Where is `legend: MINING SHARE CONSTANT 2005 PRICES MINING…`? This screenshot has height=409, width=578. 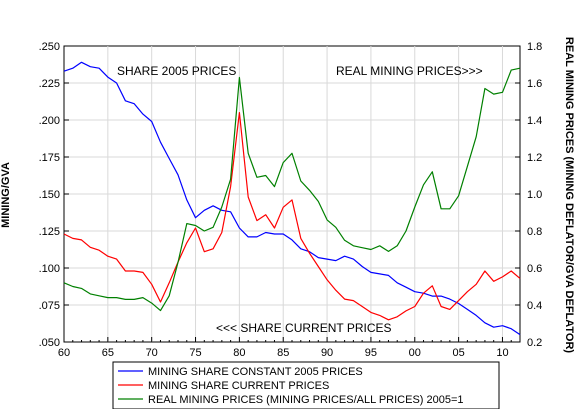
legend: MINING SHARE CONSTANT 2005 PRICES MINING… is located at coordinates (306, 385).